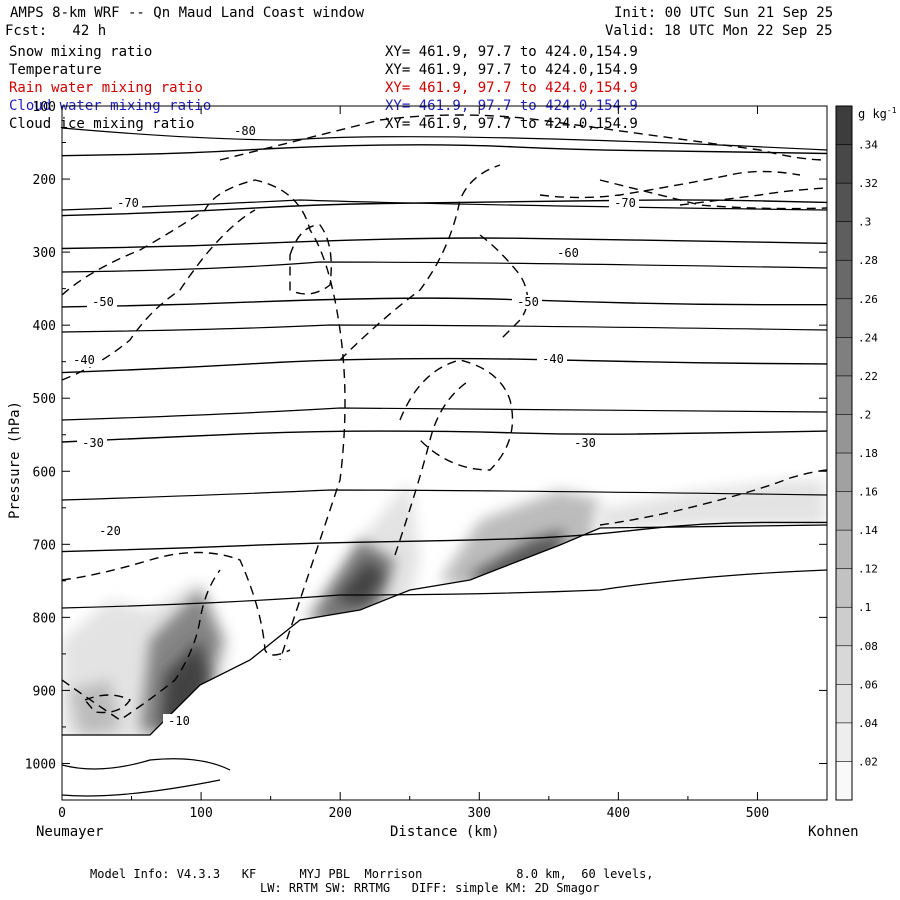  Describe the element at coordinates (44, 618) in the screenshot. I see `y-tick-label: 800` at that location.